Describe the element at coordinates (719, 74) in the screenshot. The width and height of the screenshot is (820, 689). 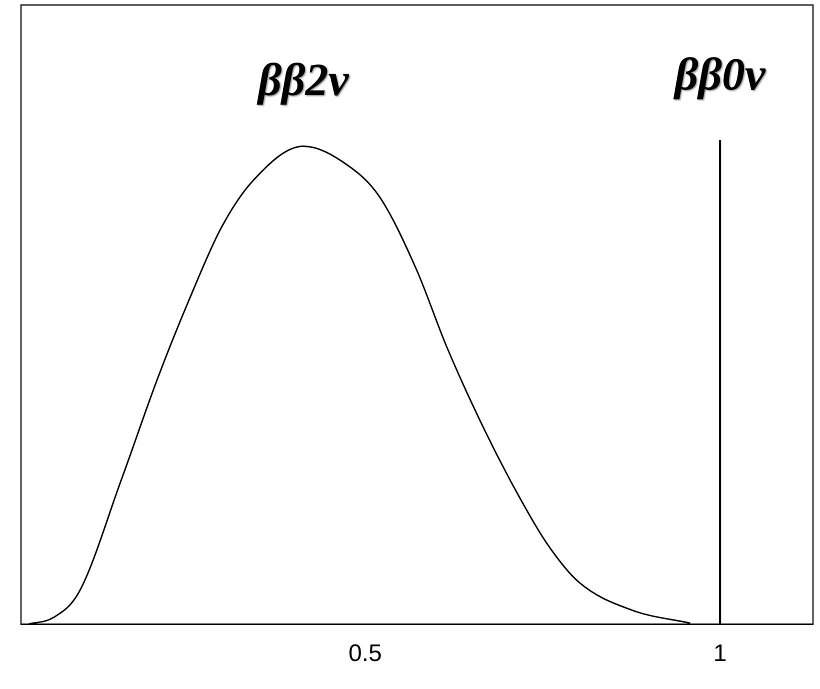
I see `series-label: ββ0ν` at that location.